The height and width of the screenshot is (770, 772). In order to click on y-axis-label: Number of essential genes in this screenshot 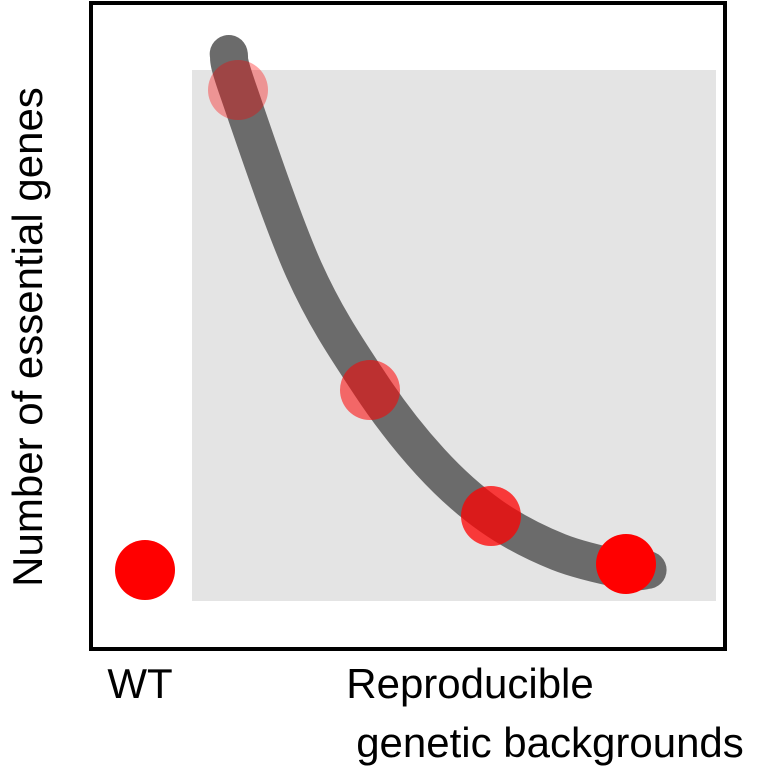, I will do `click(27, 337)`.